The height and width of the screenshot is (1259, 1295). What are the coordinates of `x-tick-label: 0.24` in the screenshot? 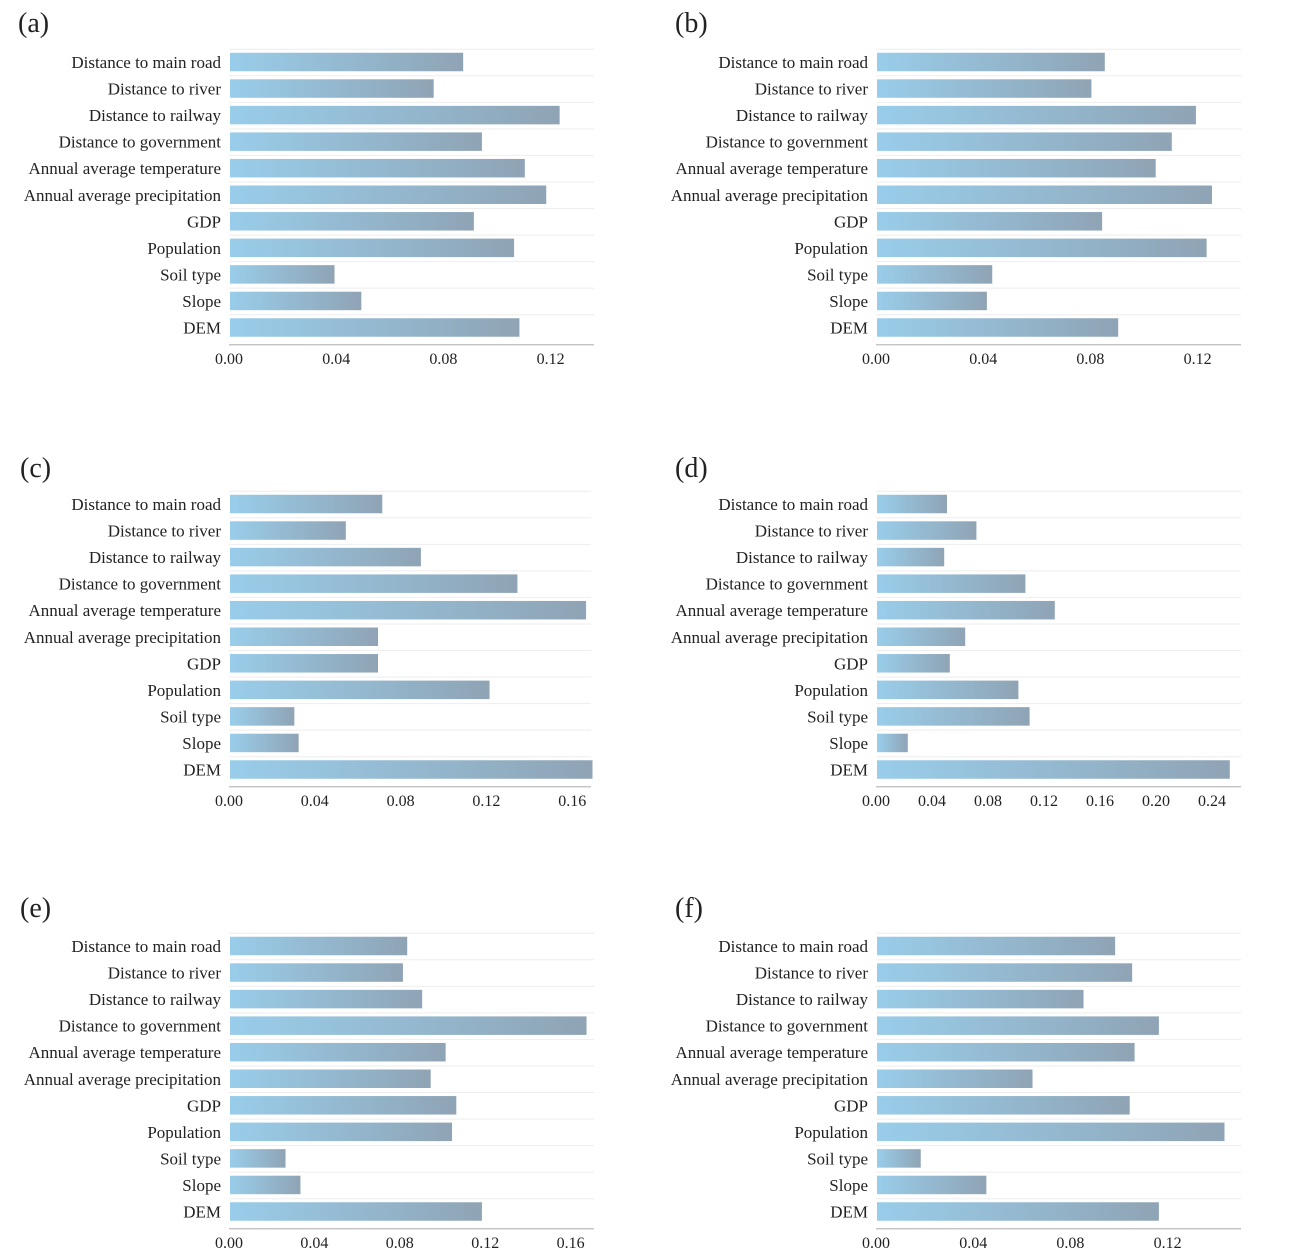 It's located at (1212, 801).